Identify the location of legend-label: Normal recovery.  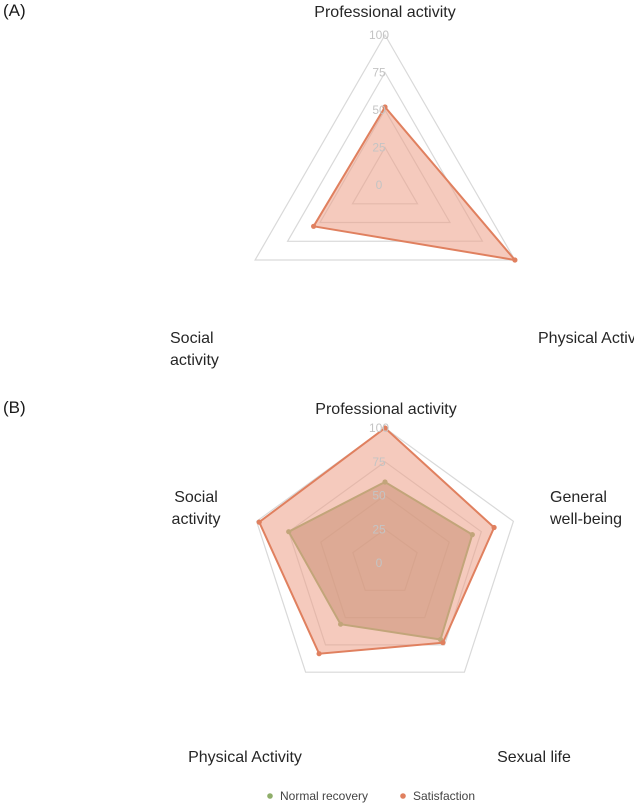
(324, 796).